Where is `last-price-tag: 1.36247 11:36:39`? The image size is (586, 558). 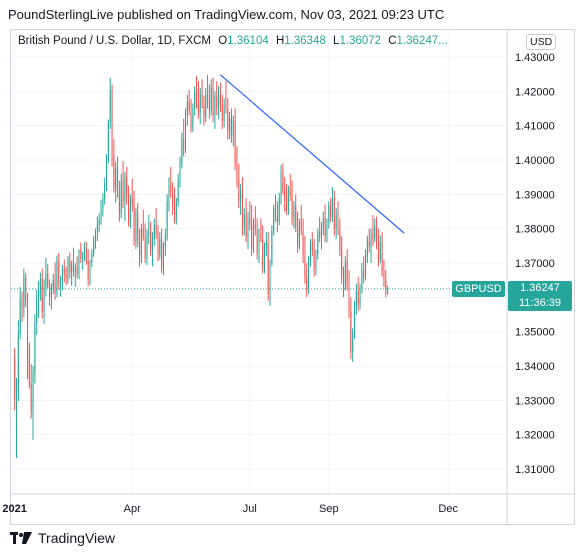 last-price-tag: 1.36247 11:36:39 is located at coordinates (540, 296).